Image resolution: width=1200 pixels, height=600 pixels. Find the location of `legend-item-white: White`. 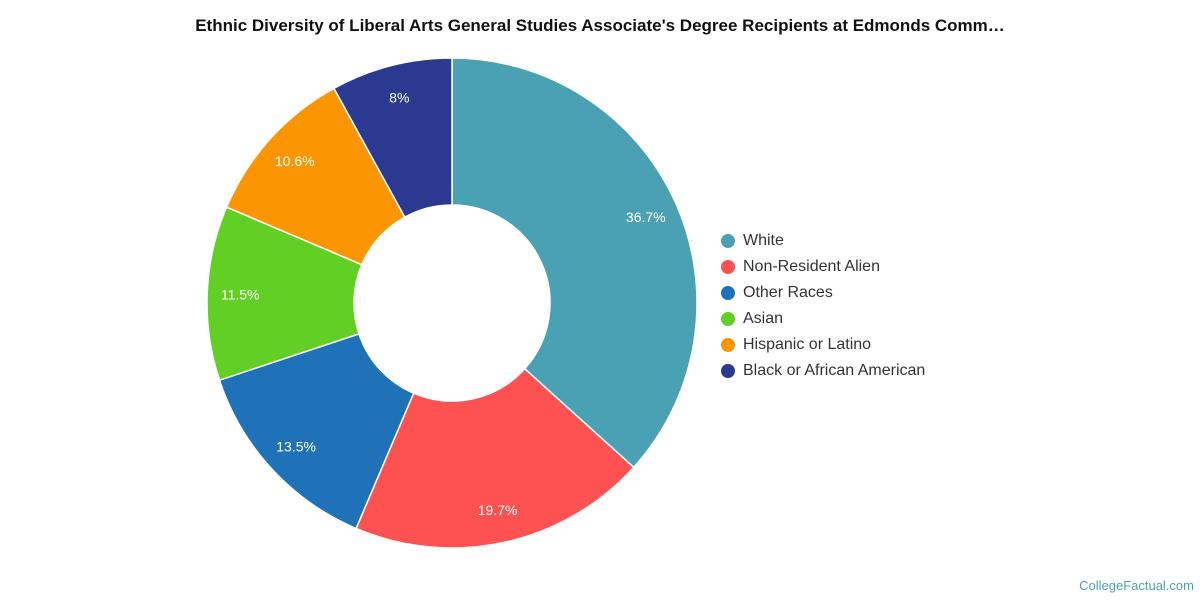

legend-item-white: White is located at coordinates (823, 241).